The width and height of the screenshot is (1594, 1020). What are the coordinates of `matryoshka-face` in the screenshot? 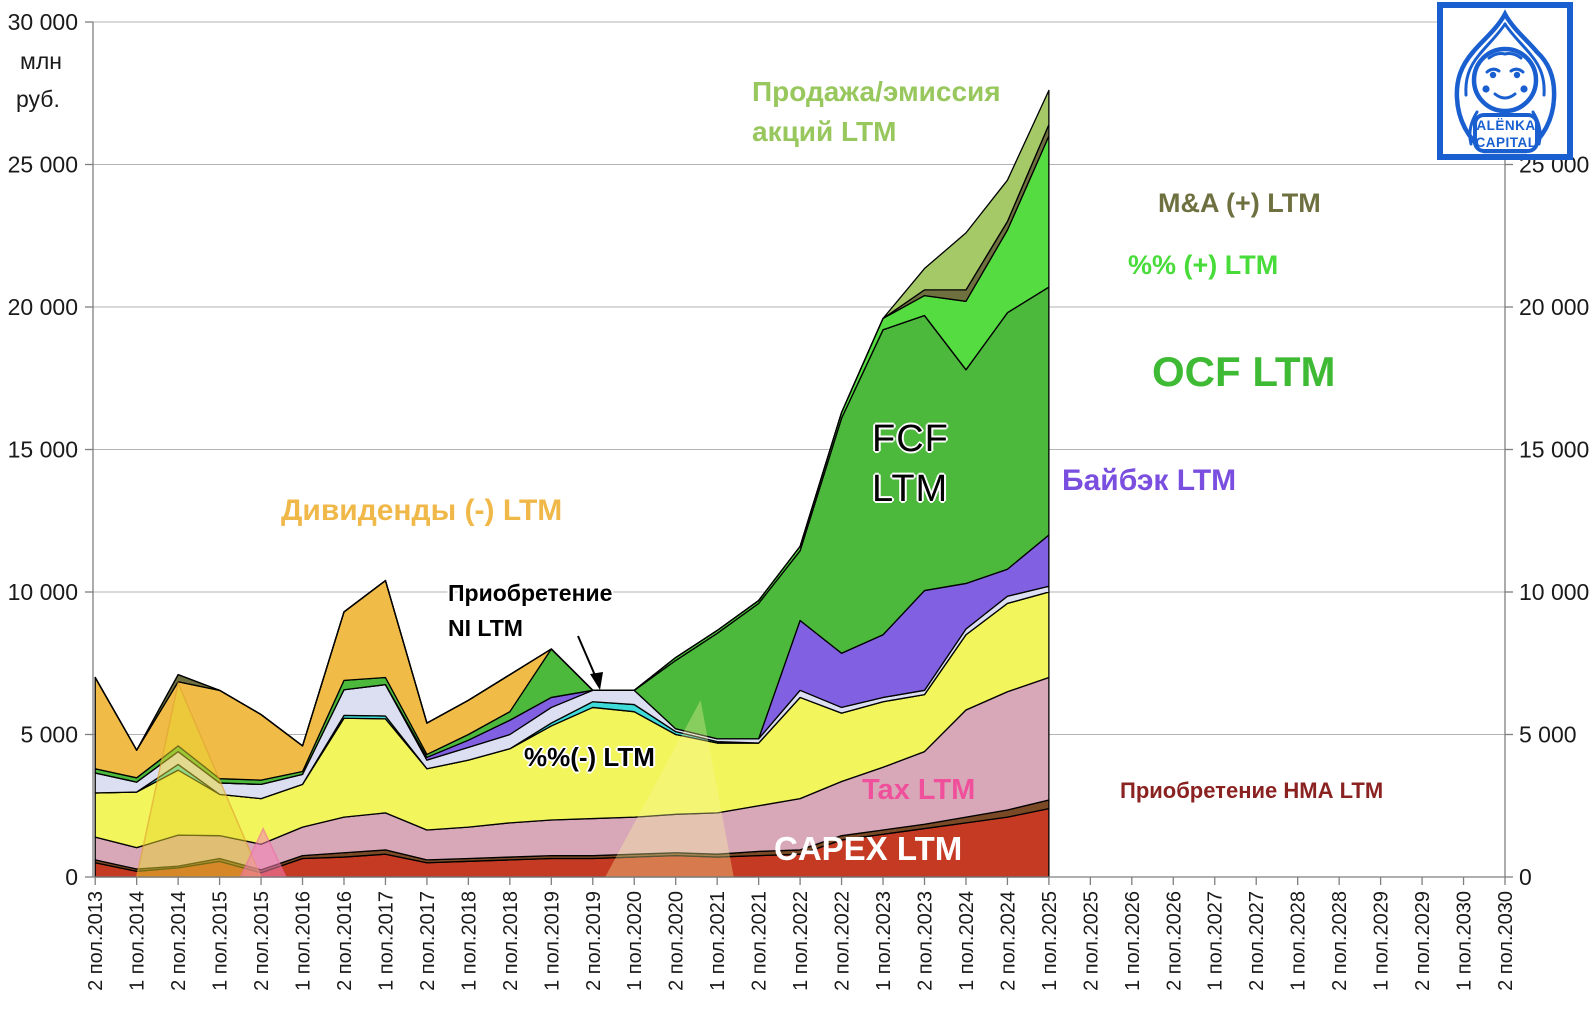 It's located at (1505, 80).